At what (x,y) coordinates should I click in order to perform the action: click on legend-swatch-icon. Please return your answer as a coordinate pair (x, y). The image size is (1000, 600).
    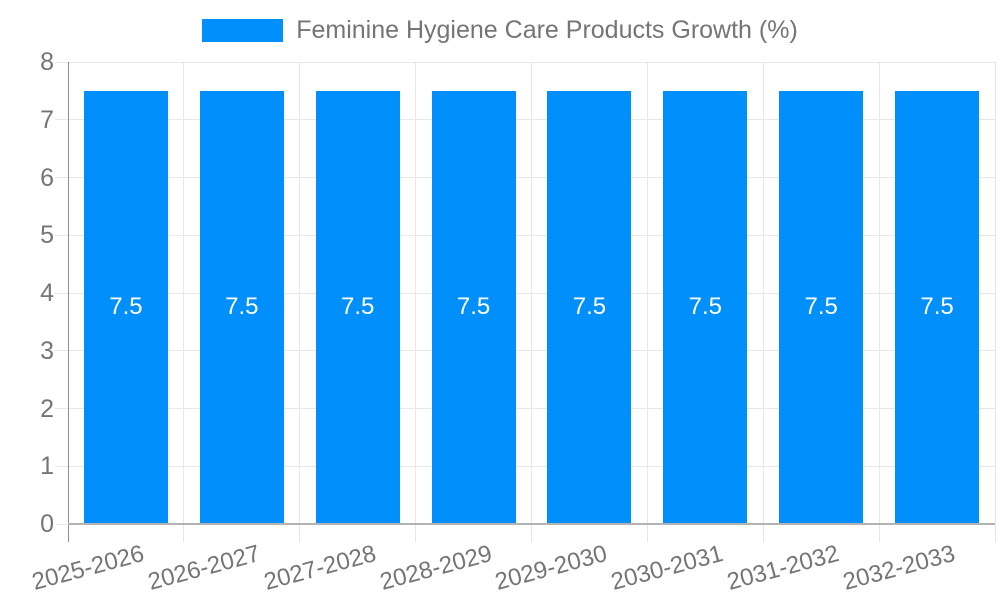
    Looking at the image, I should click on (243, 30).